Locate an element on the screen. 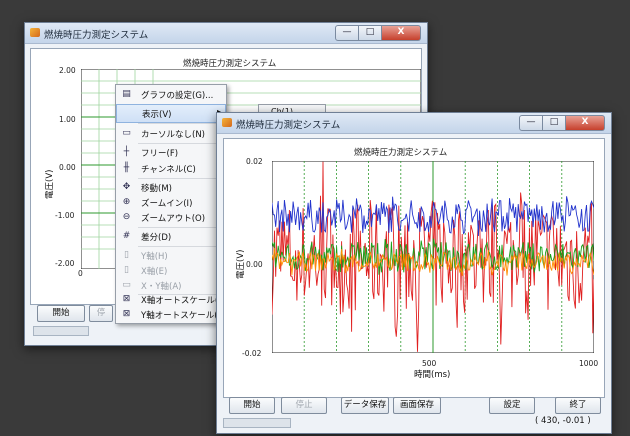 This screenshot has width=630, height=436. back-ytick: 1.00 is located at coordinates (67, 119).